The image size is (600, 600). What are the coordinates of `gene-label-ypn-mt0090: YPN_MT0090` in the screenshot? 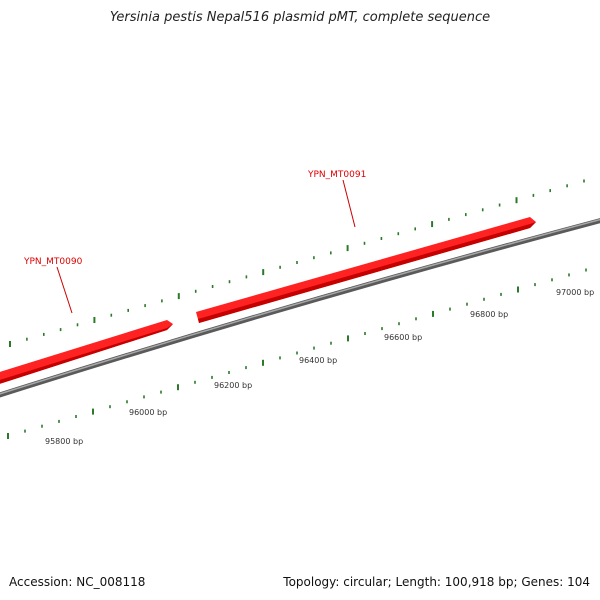 It's located at (53, 262).